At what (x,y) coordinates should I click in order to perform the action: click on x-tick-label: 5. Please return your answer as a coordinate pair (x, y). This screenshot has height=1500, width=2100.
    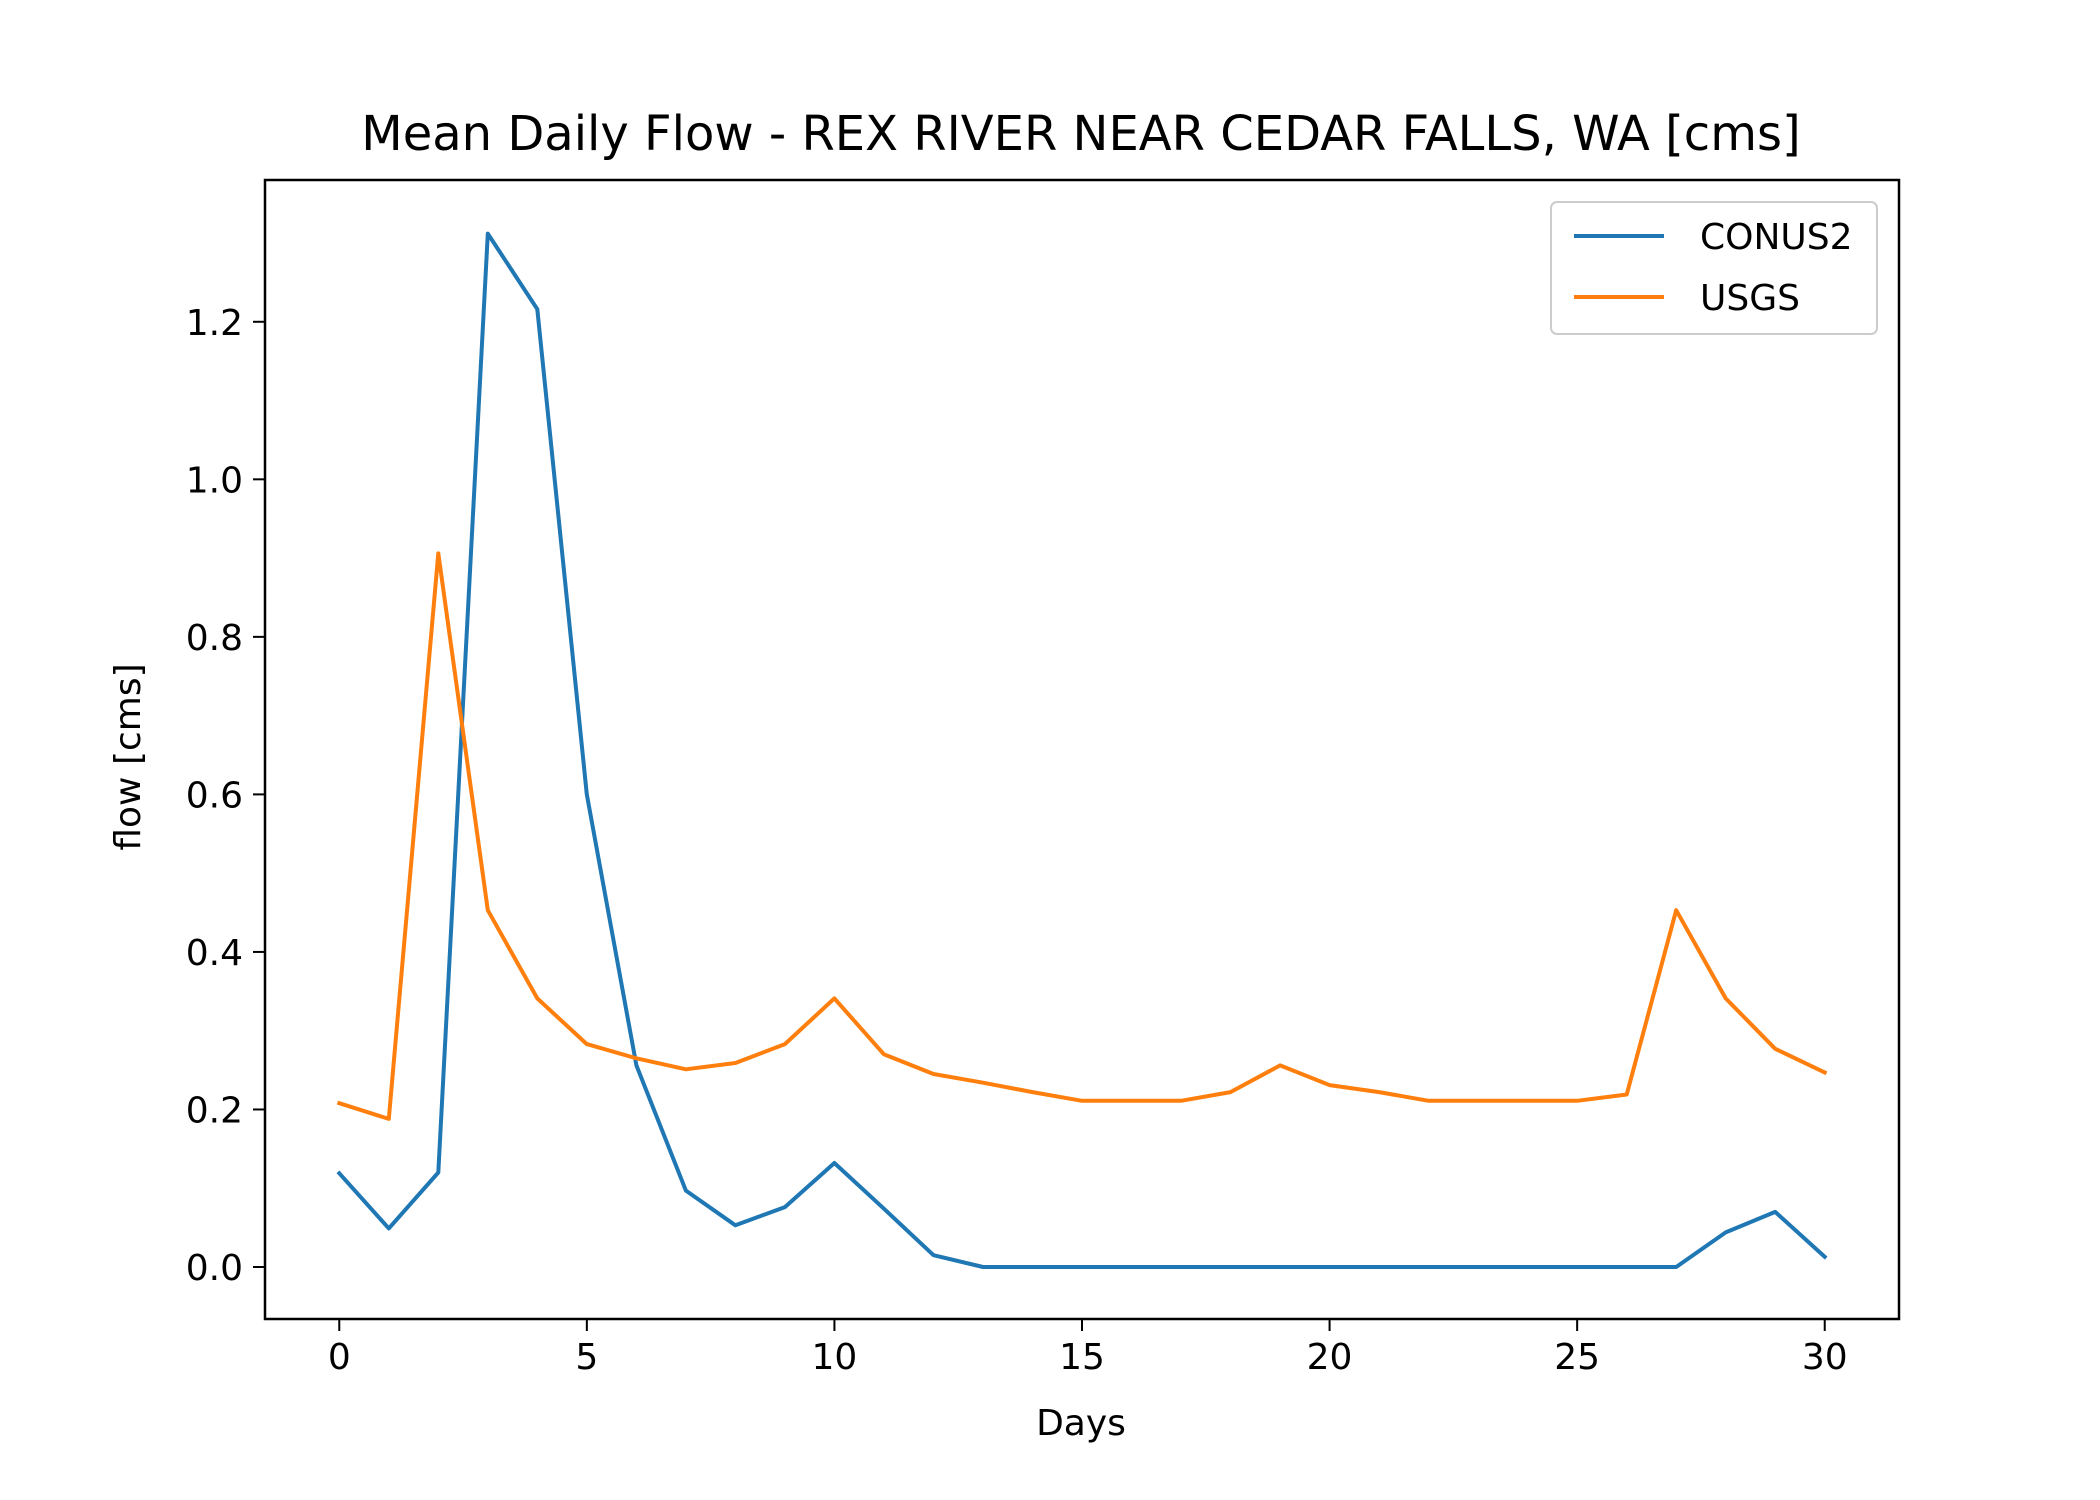
    Looking at the image, I should click on (586, 1357).